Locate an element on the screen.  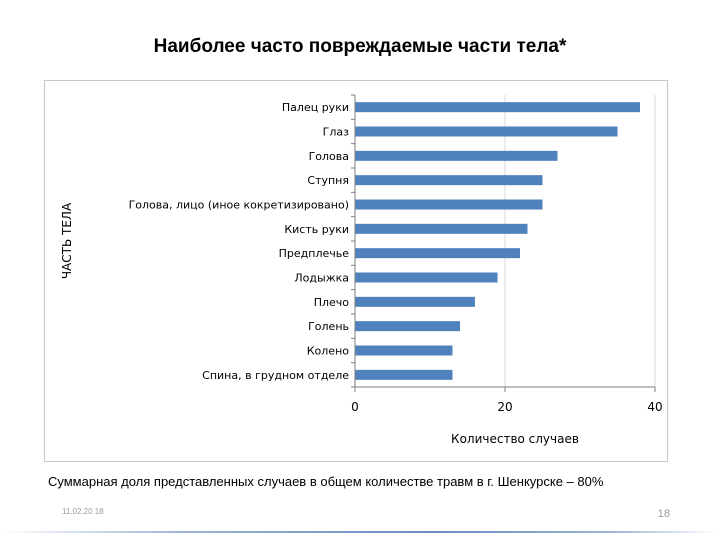
category-label: Голова, лицо (иное кокретизировано) is located at coordinates (239, 205).